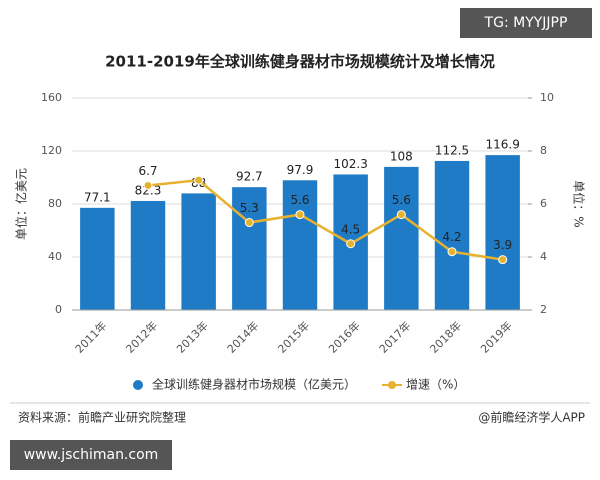 This screenshot has width=600, height=480. Describe the element at coordinates (249, 208) in the screenshot. I see `line-value-label: 5.3` at that location.